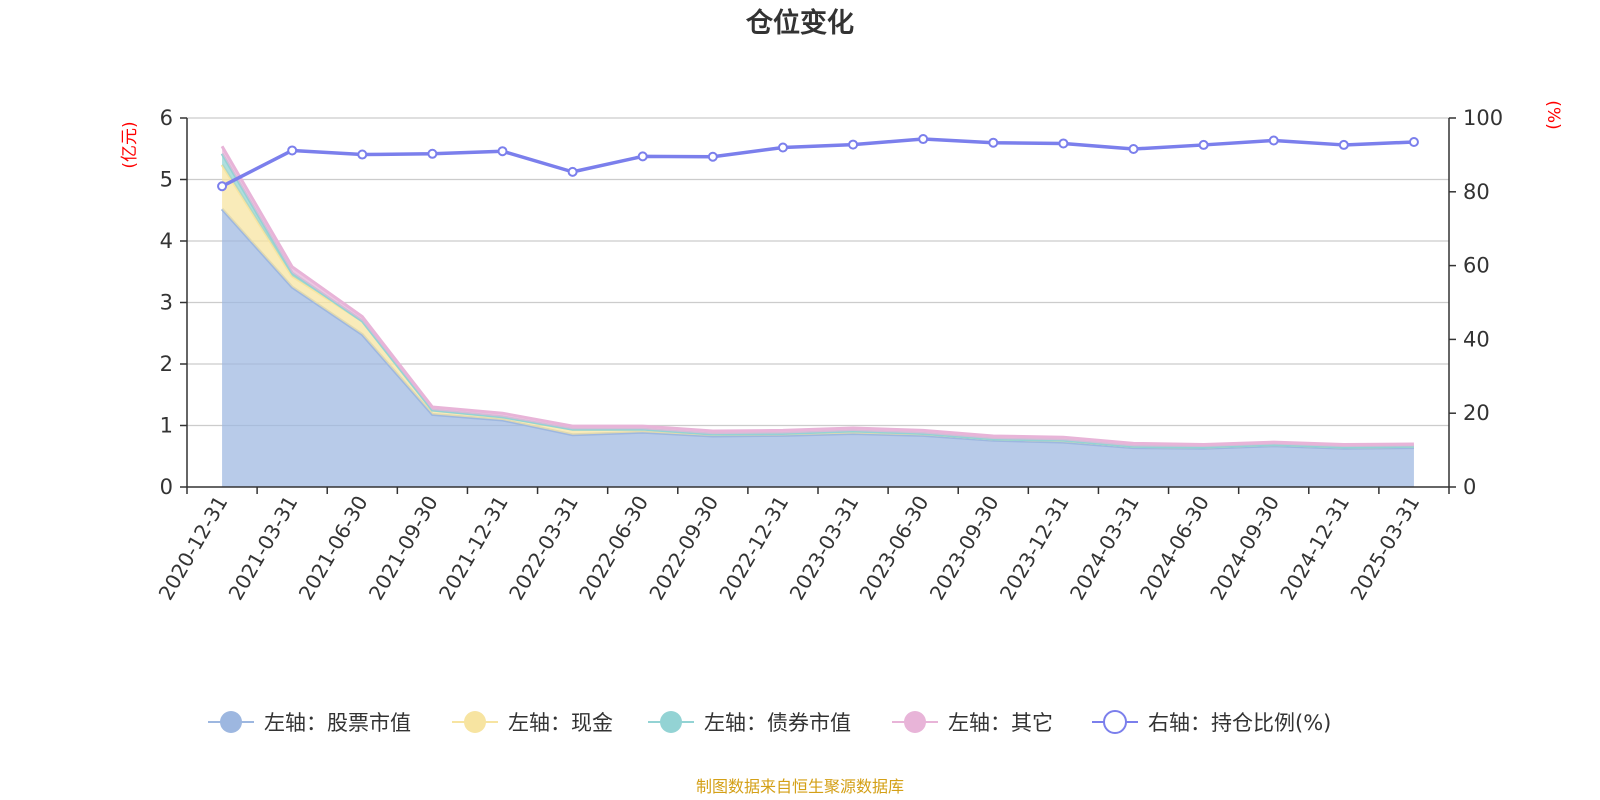 Image resolution: width=1600 pixels, height=800 pixels. What do you see at coordinates (894, 548) in the screenshot?
I see `x-tick-label: 2023-06-30` at bounding box center [894, 548].